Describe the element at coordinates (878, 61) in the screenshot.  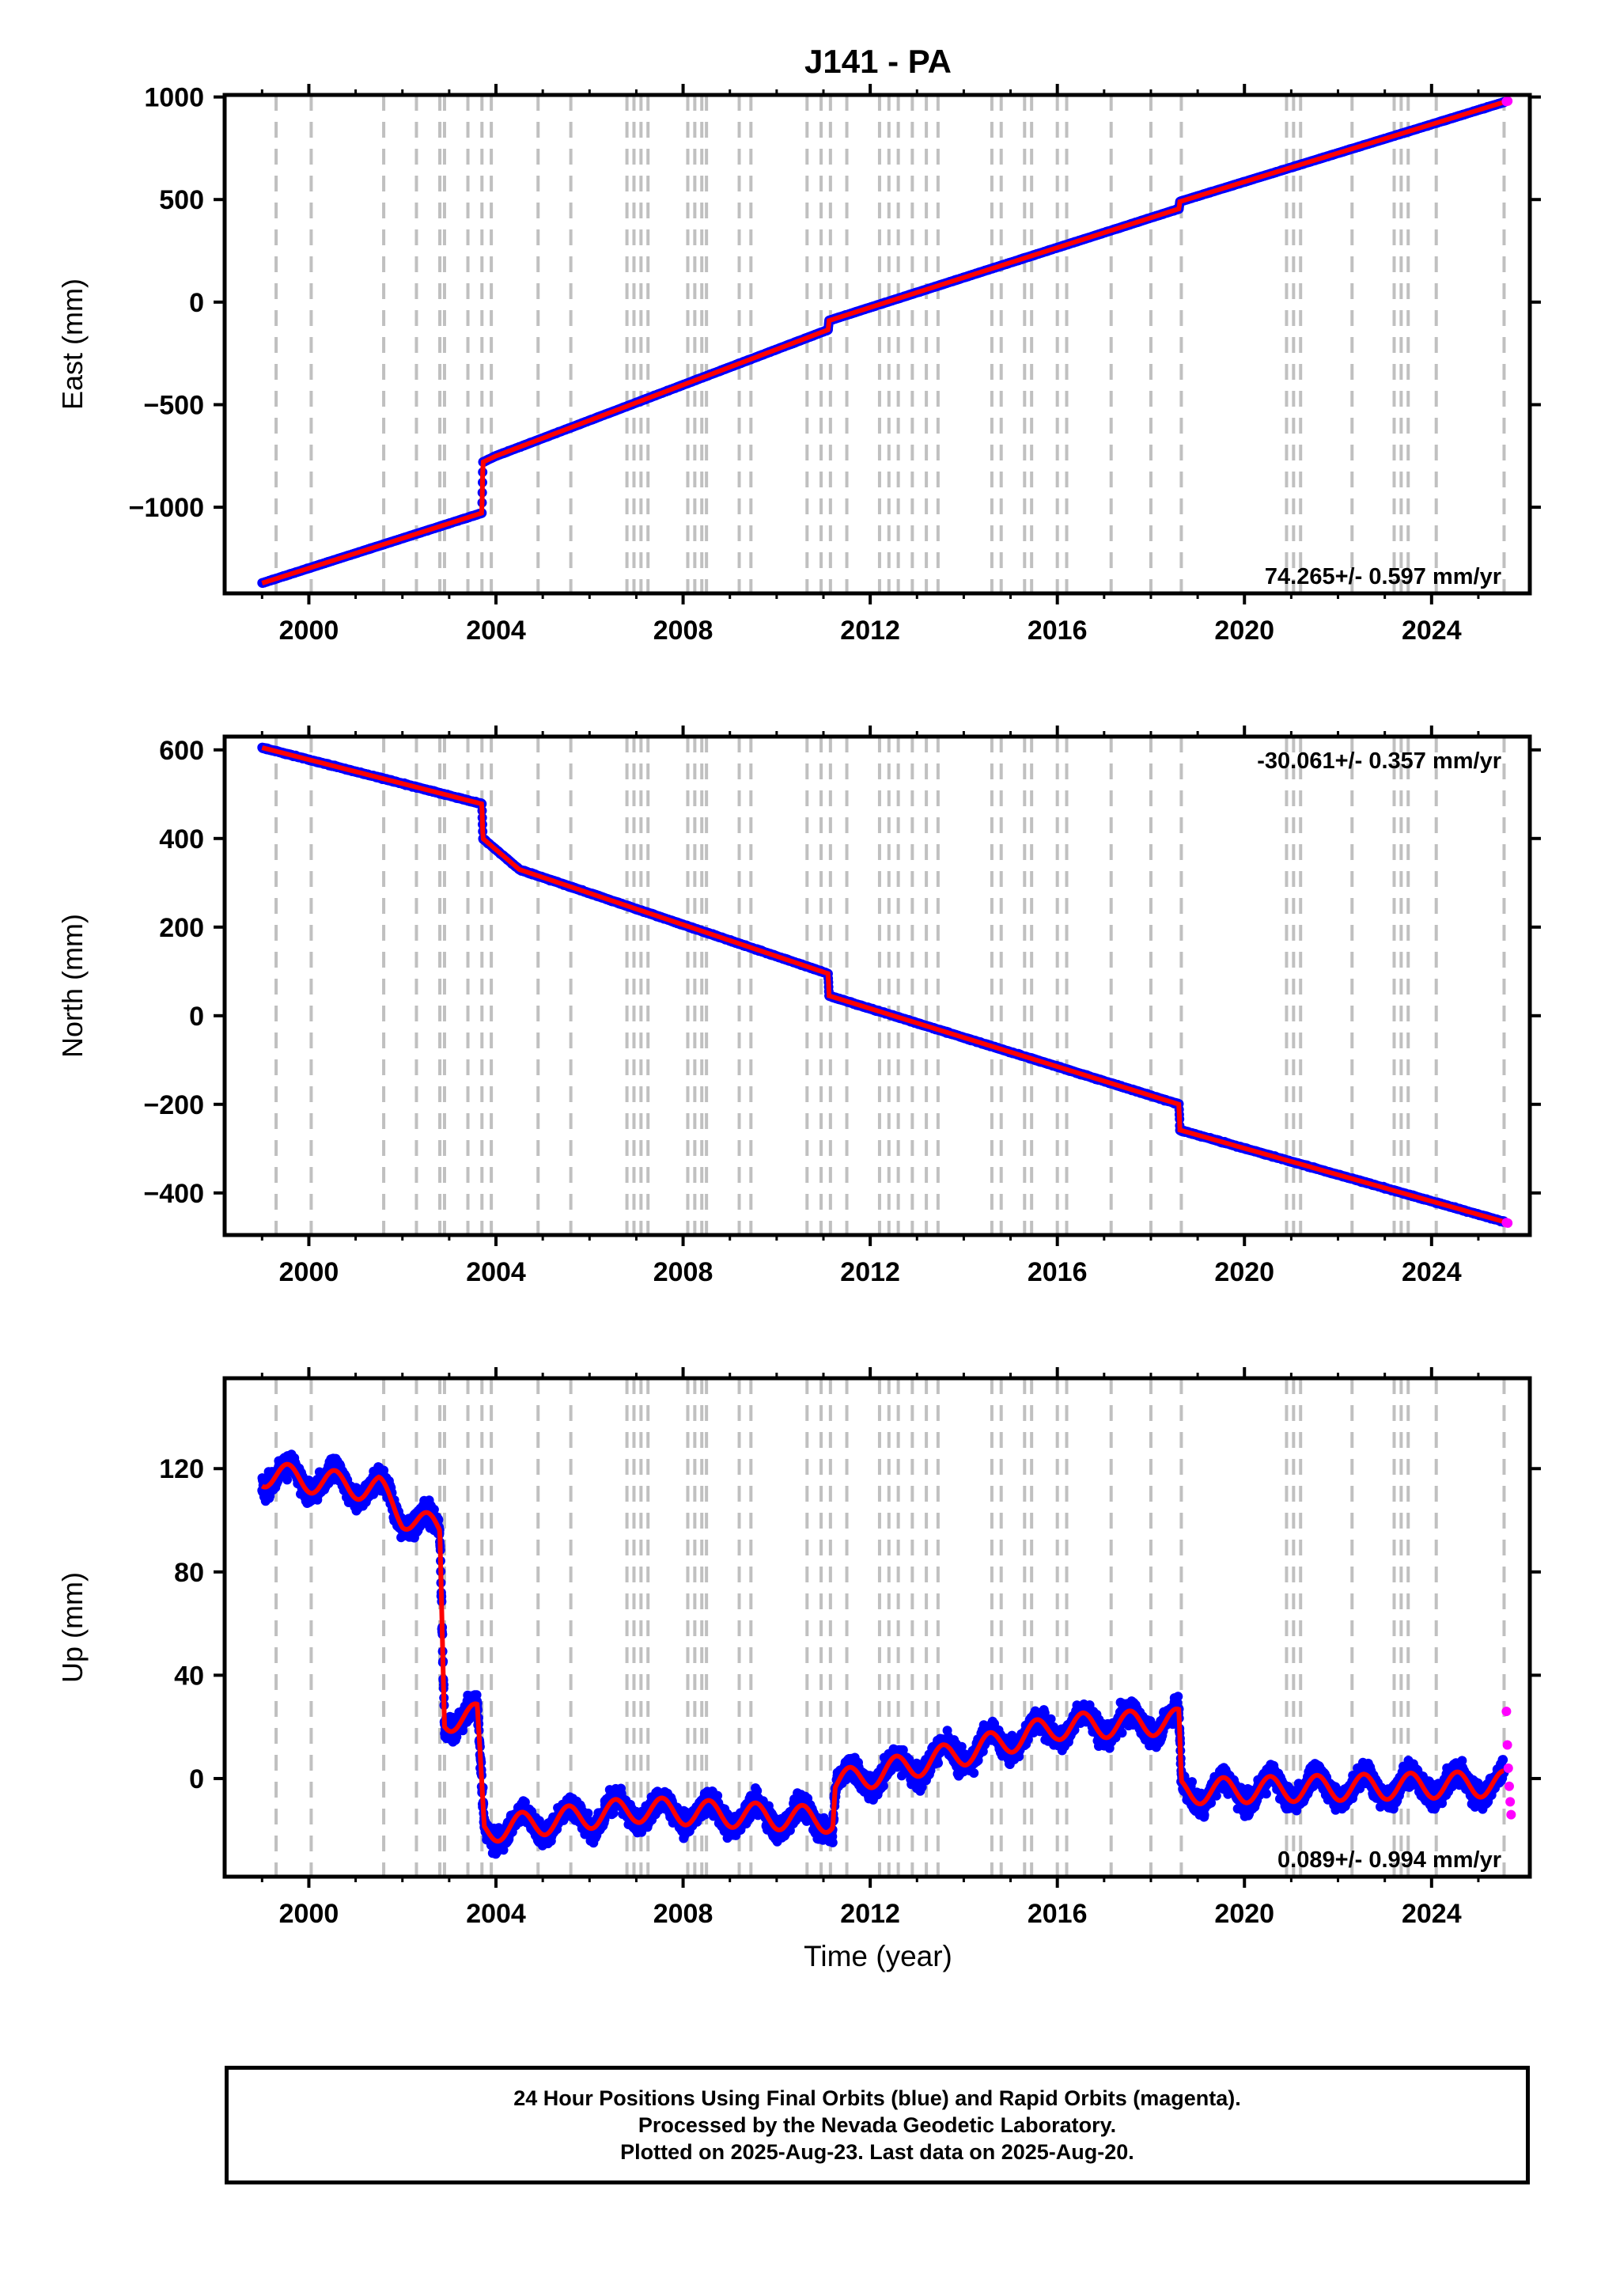
I see `chart-title: J141 - PA` at that location.